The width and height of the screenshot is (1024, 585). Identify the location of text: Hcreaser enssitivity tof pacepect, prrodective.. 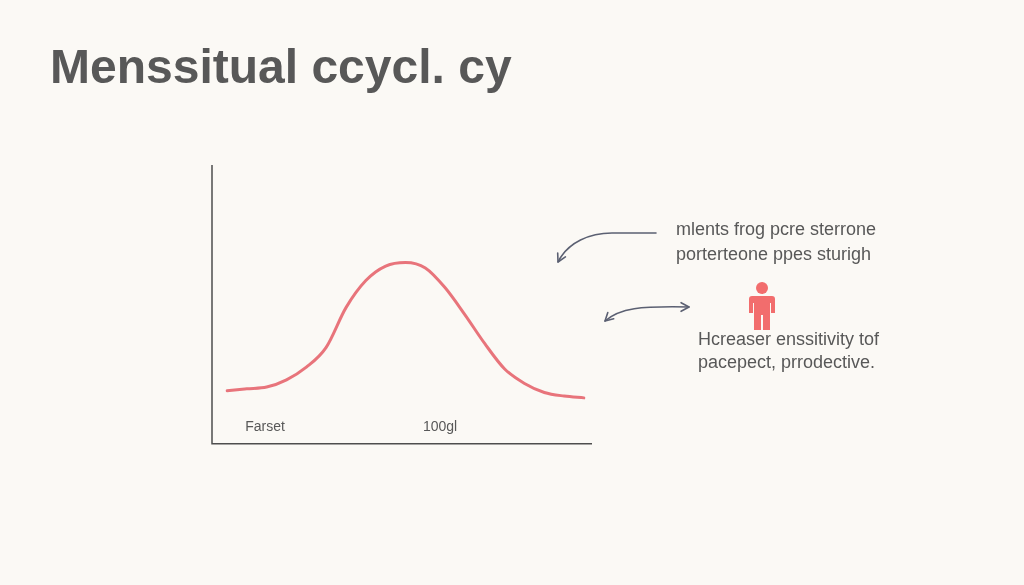
(789, 350).